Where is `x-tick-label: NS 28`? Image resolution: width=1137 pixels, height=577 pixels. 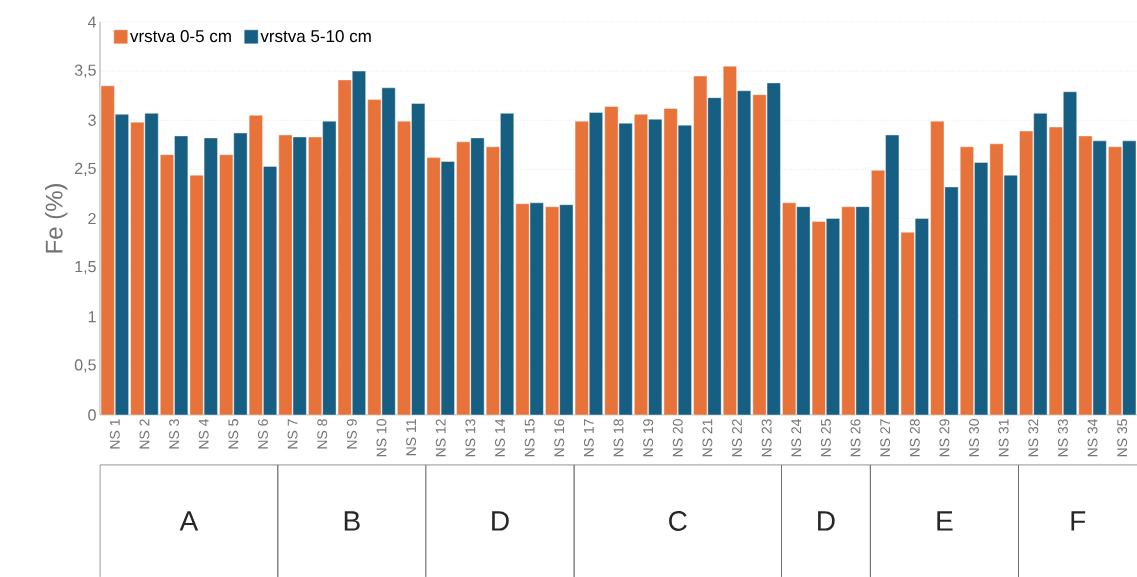
x-tick-label: NS 28 is located at coordinates (914, 438).